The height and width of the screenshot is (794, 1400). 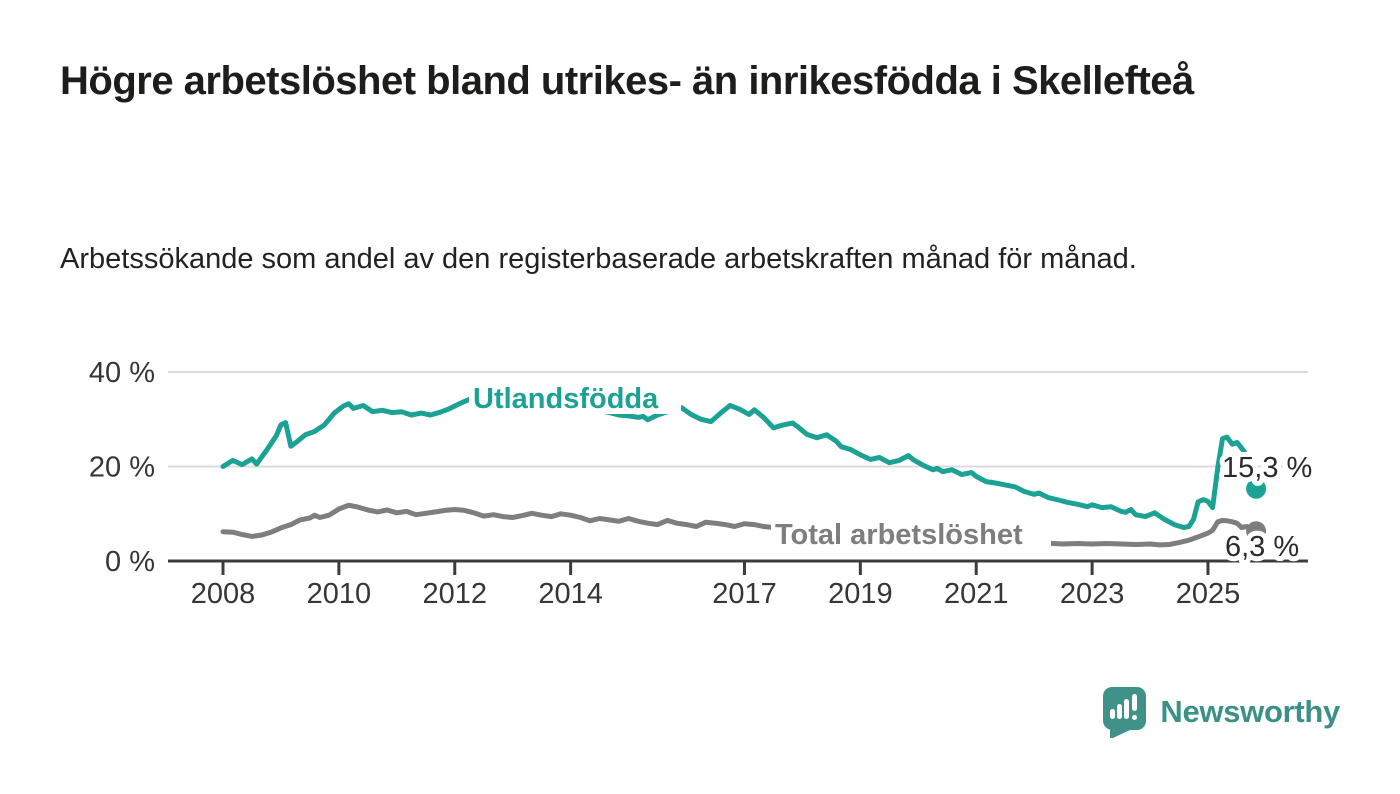 What do you see at coordinates (1256, 510) in the screenshot?
I see `end-dots` at bounding box center [1256, 510].